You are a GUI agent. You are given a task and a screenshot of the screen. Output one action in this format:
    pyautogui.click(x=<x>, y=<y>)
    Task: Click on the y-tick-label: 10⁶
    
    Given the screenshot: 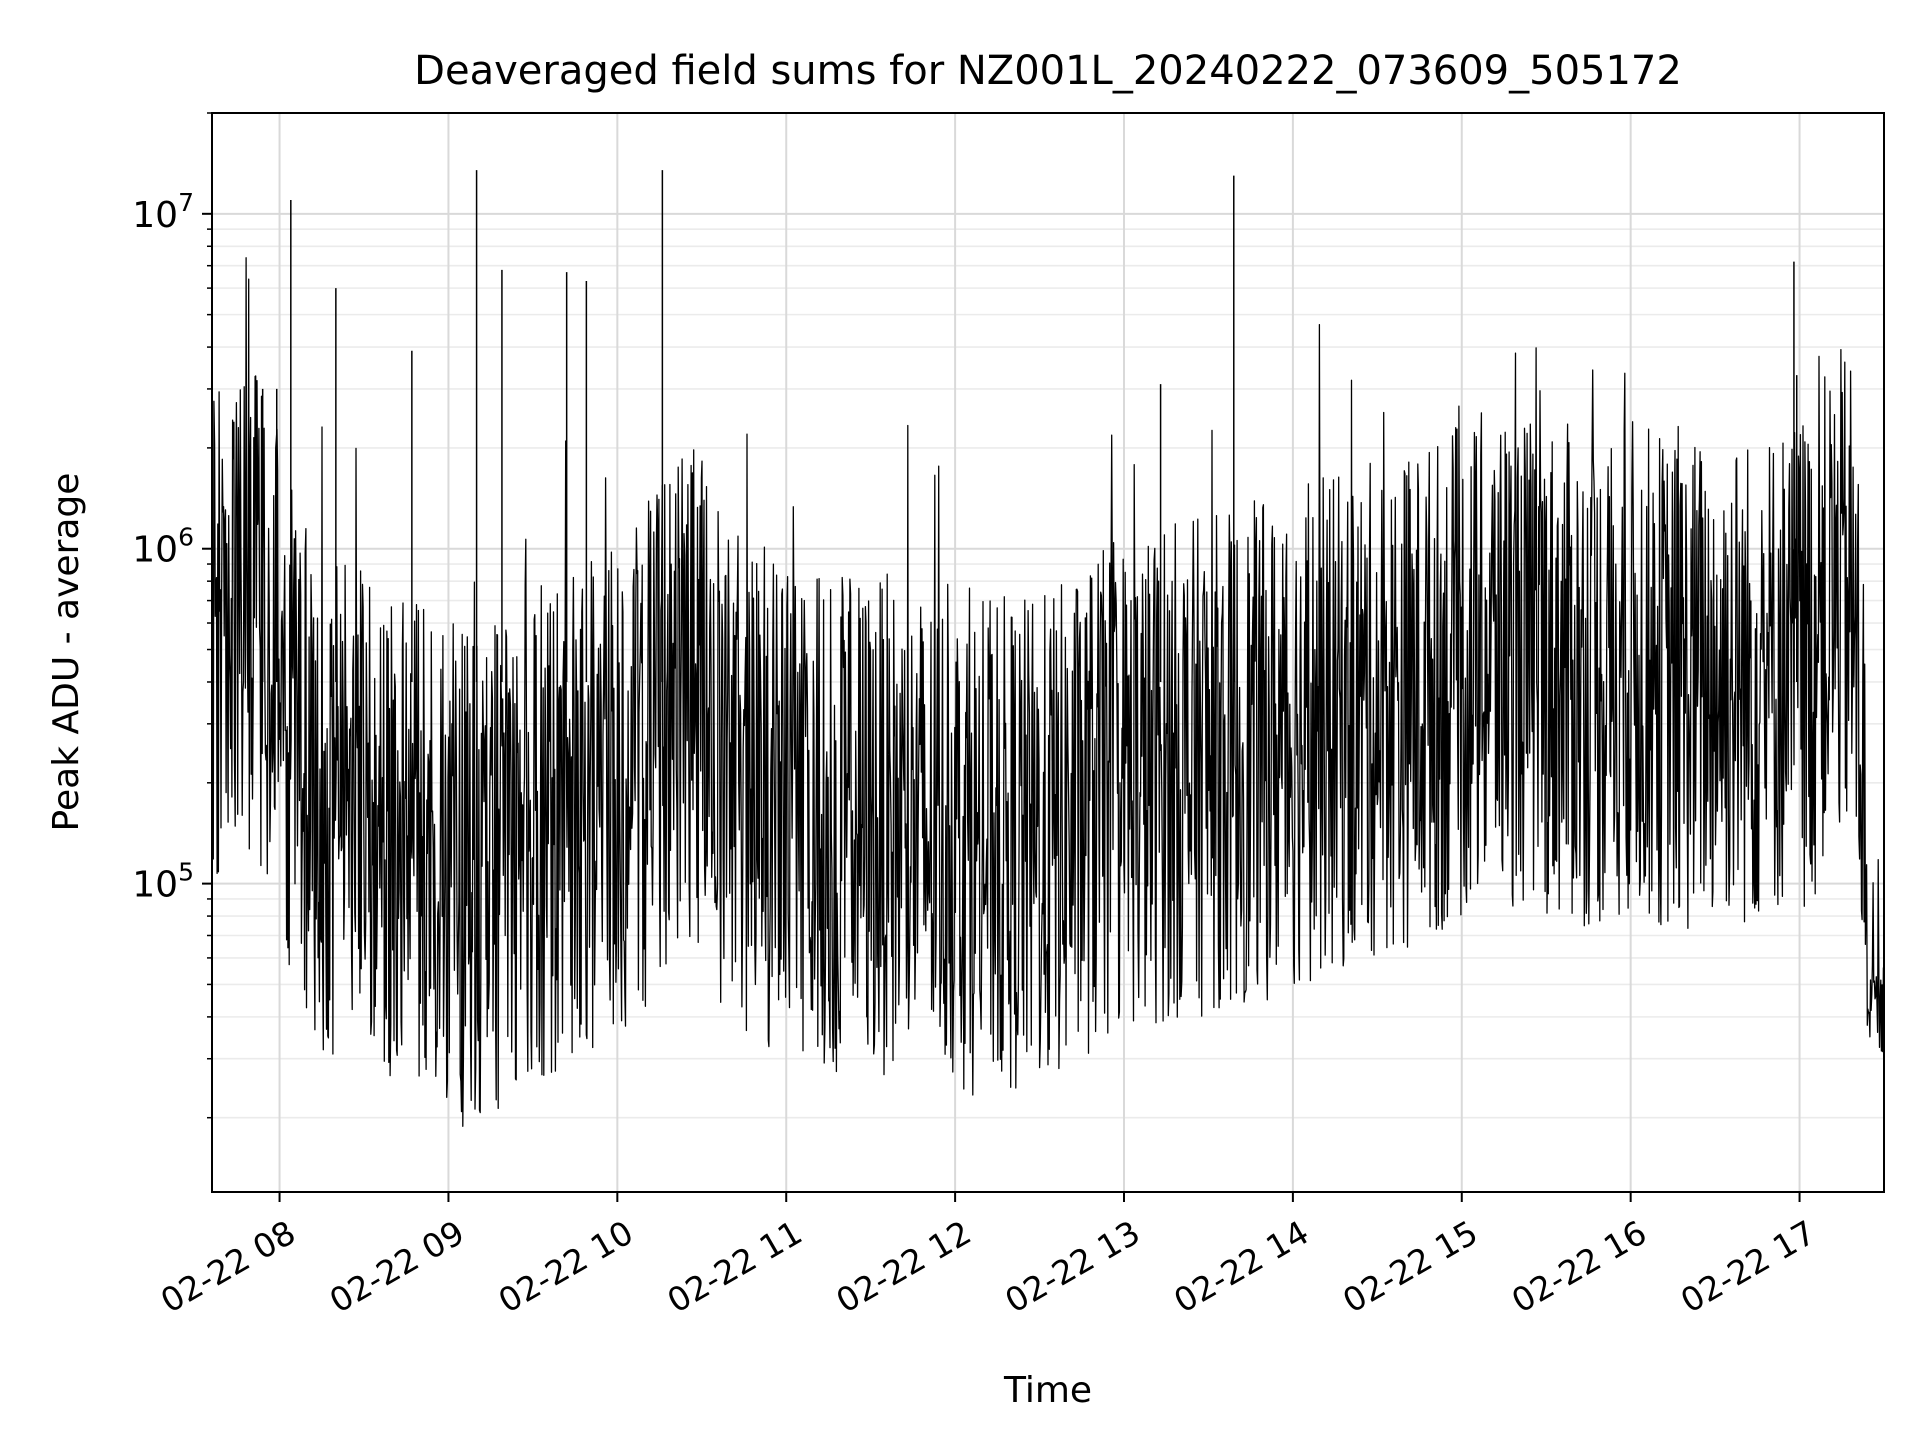 What is the action you would take?
    pyautogui.click(x=163, y=547)
    